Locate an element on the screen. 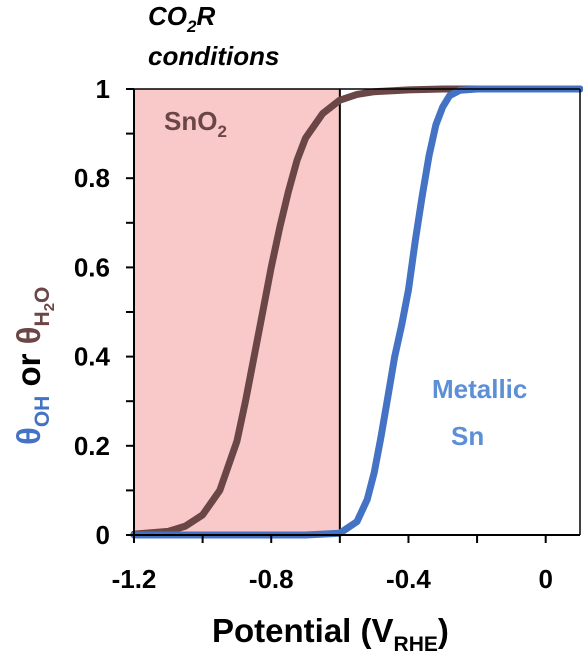  y-tick-label: 0.6 is located at coordinates (92, 267).